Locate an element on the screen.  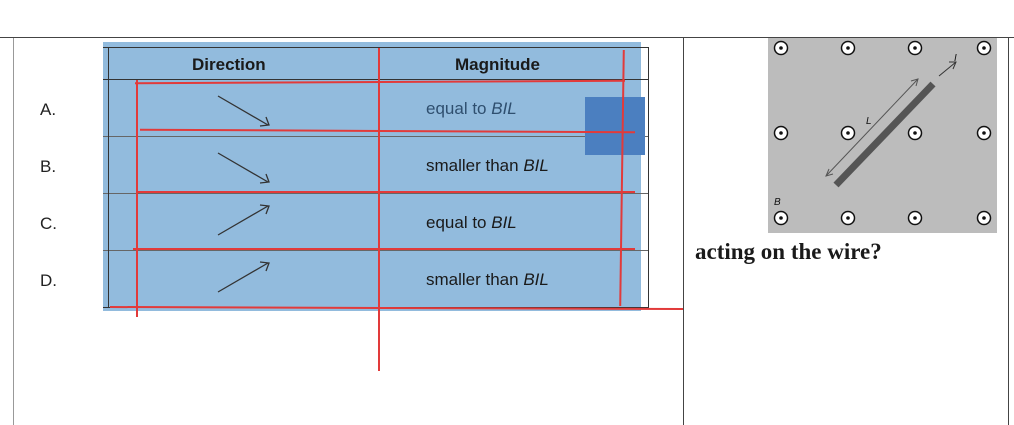
cell-divider is located at coordinates (683, 231).